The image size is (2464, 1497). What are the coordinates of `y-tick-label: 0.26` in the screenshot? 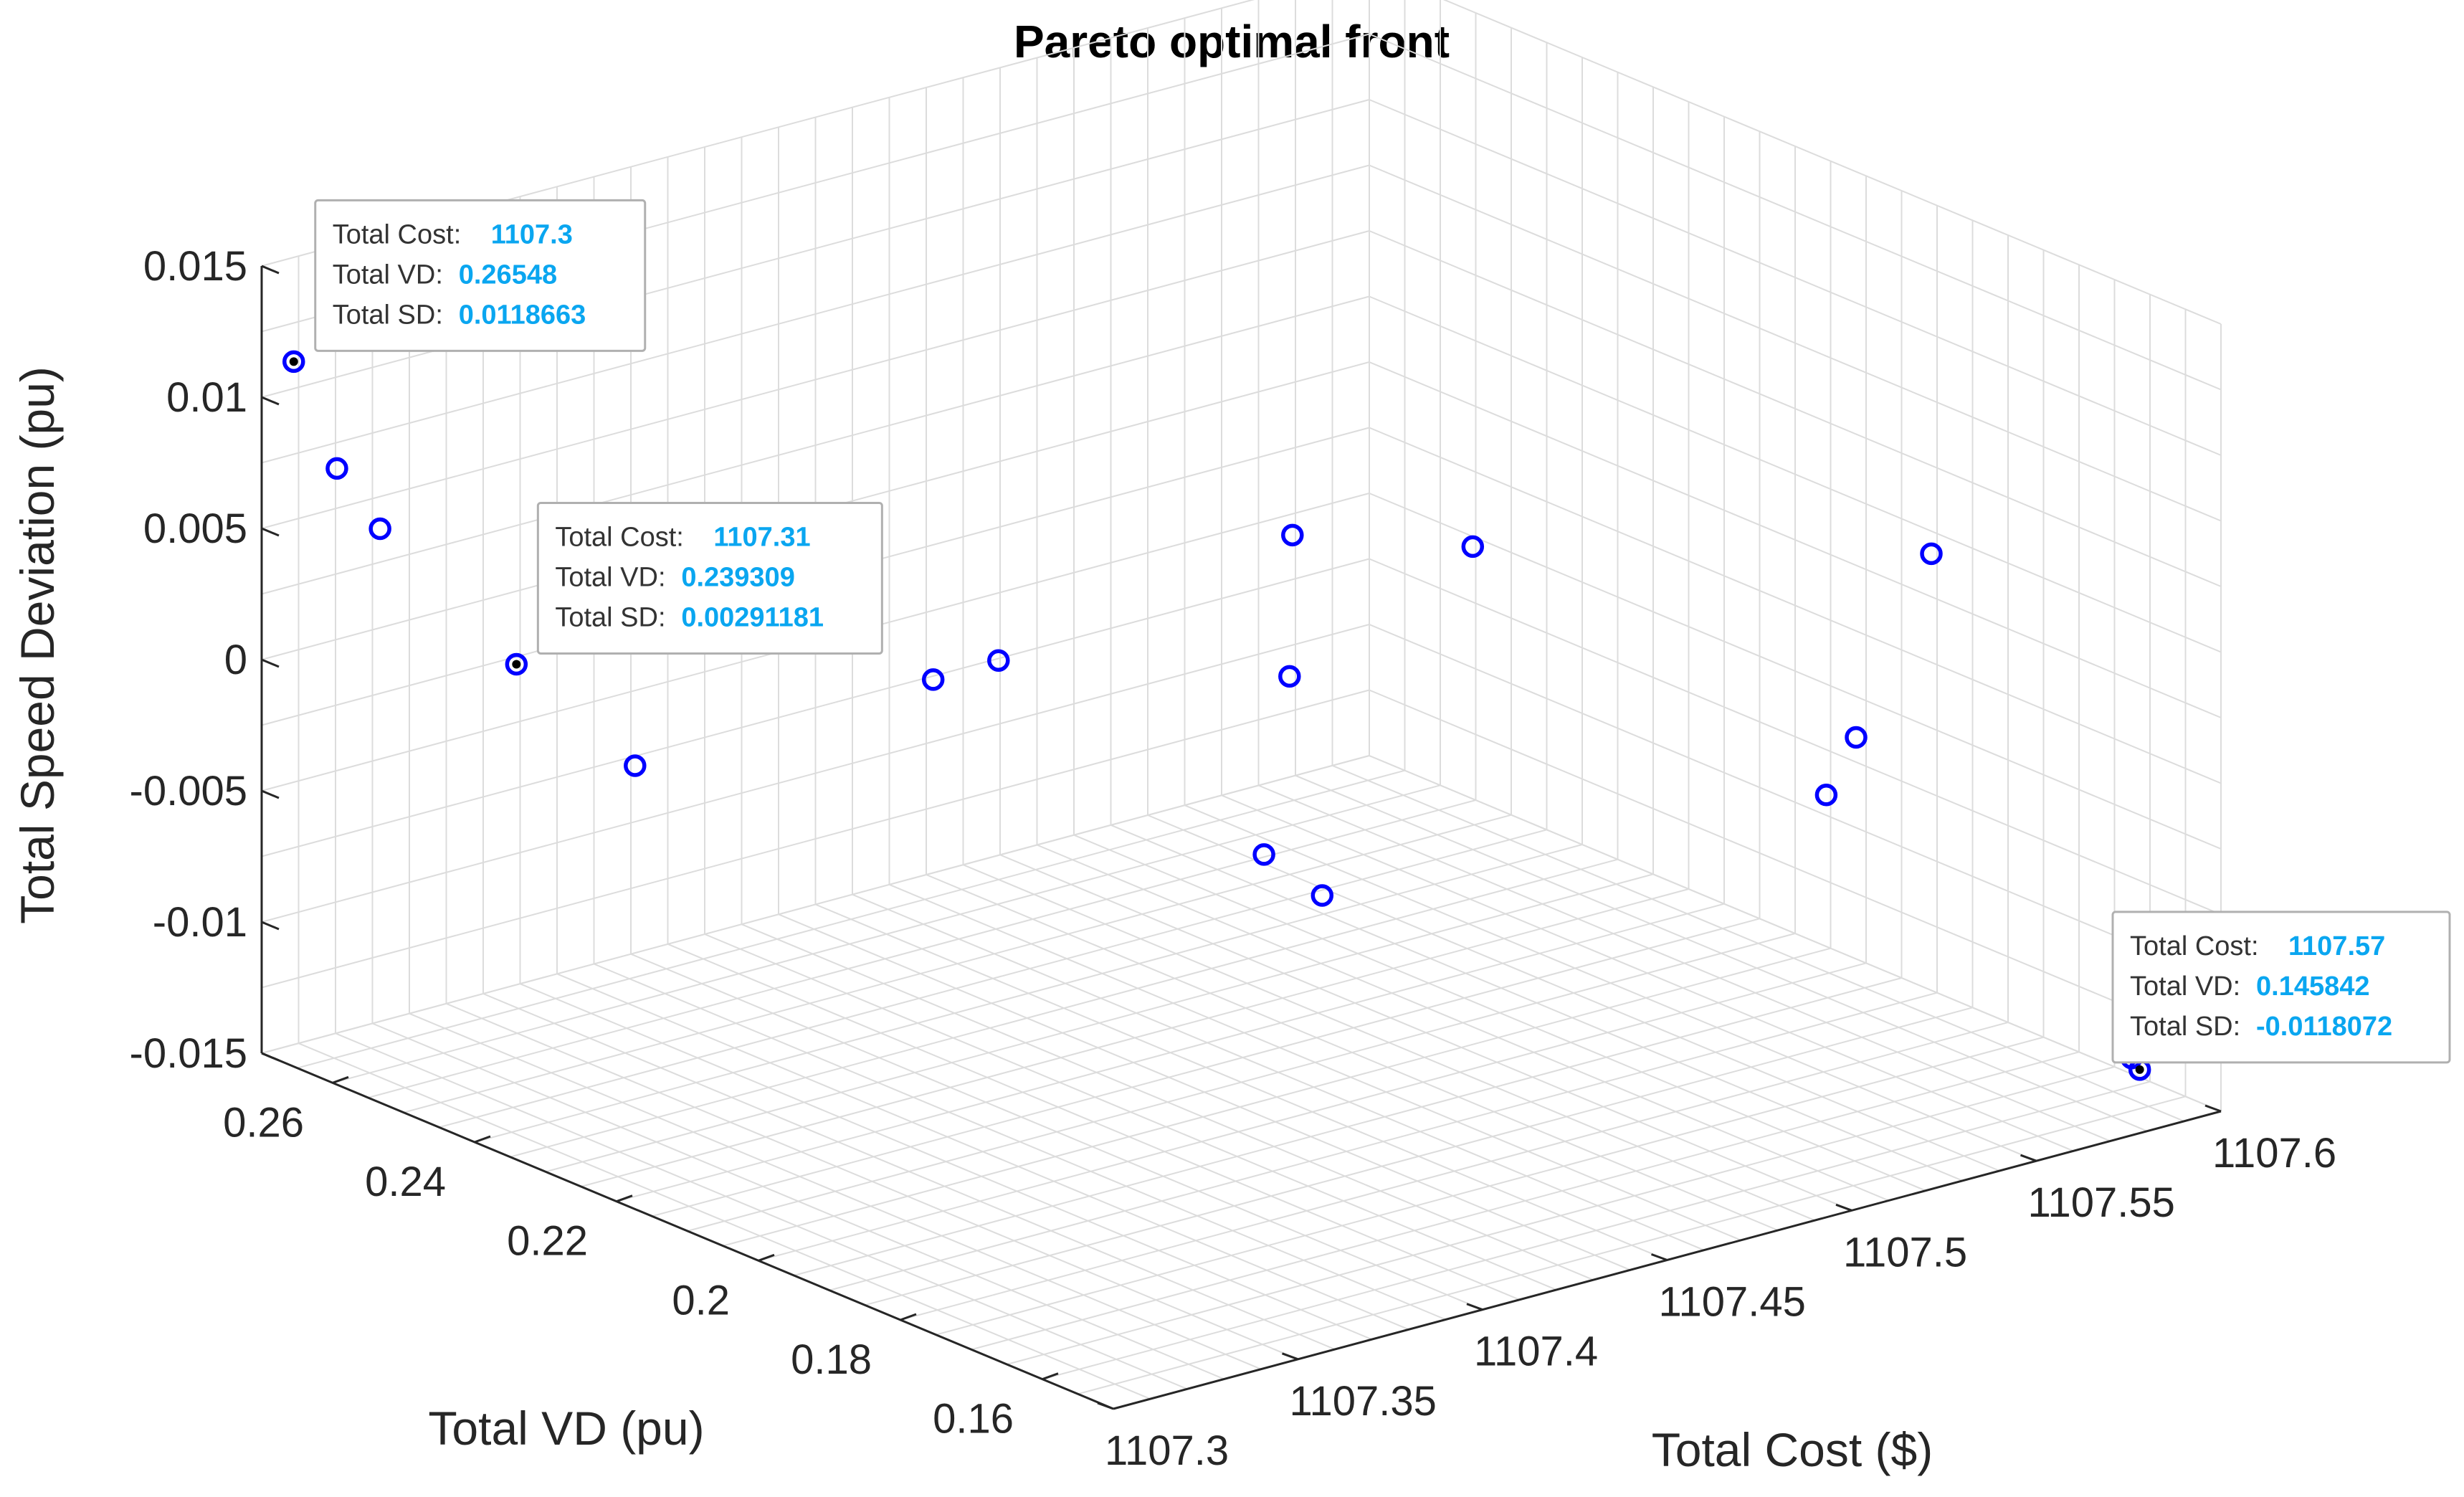 It's located at (263, 1122).